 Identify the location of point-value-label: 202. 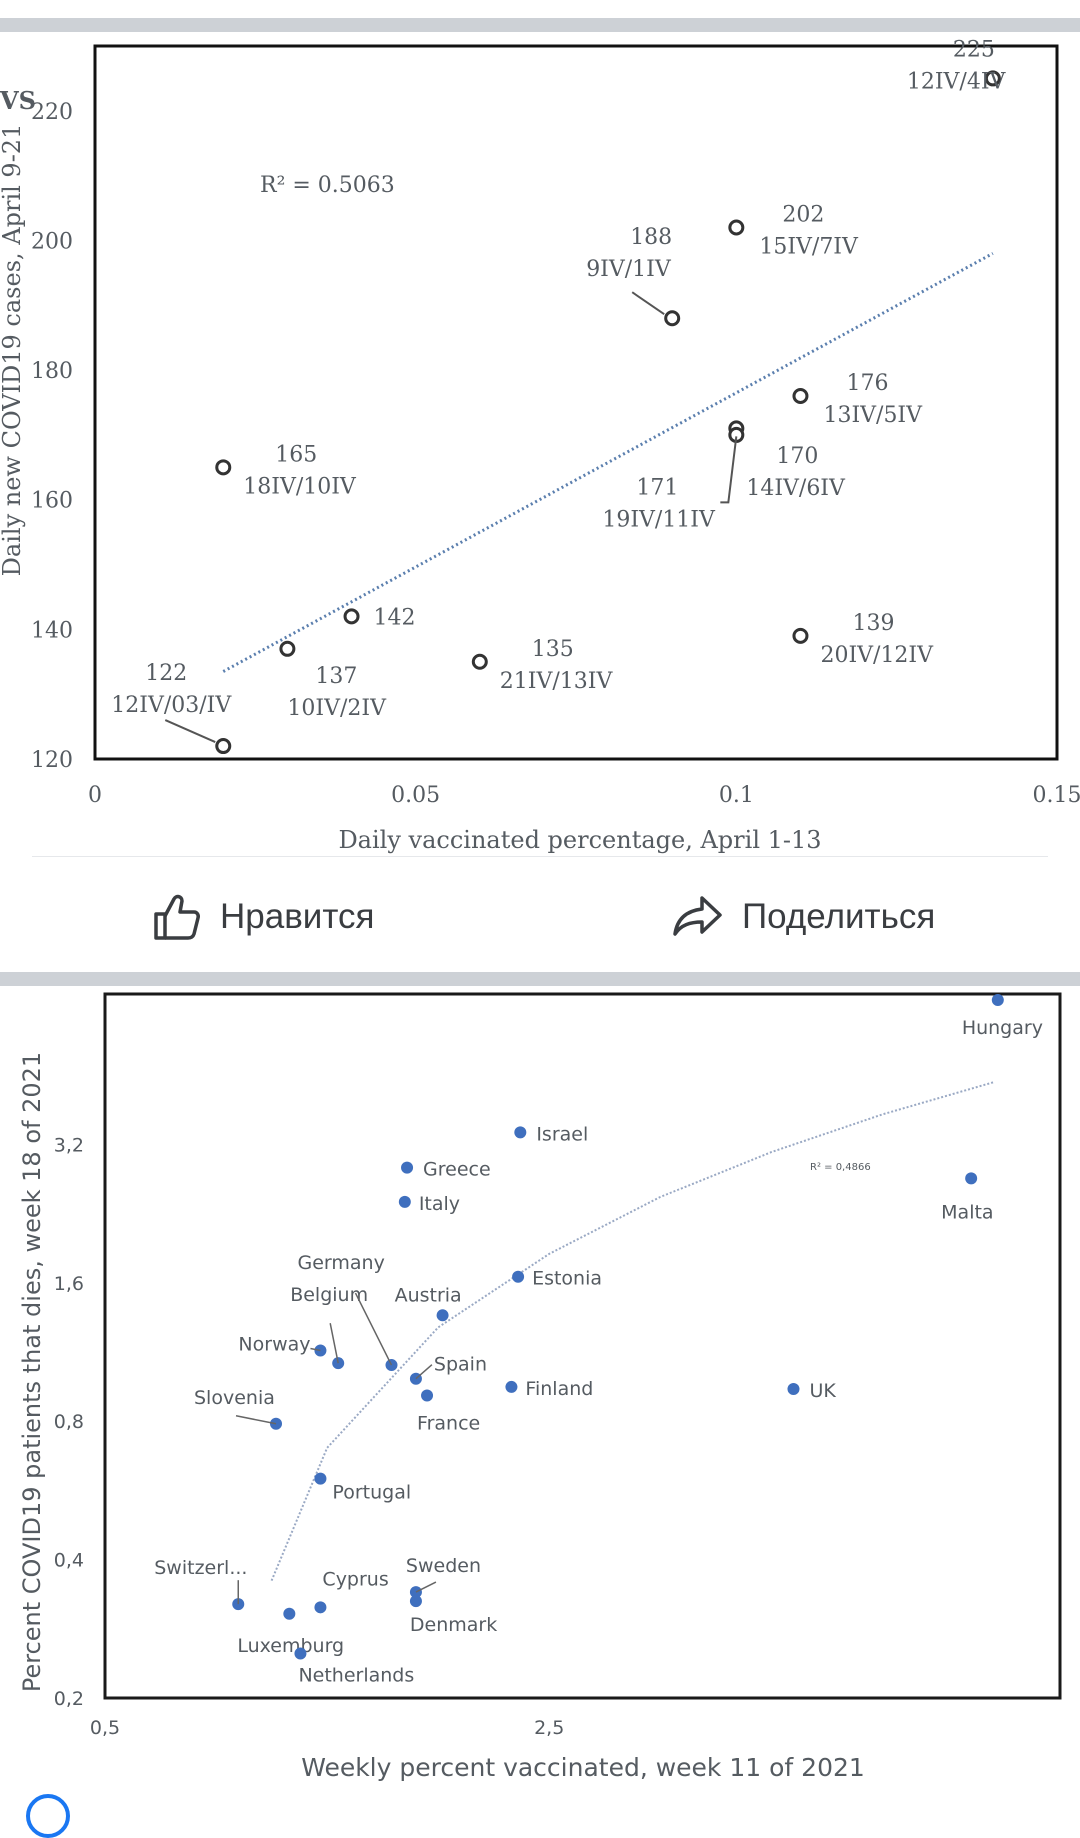
(803, 214).